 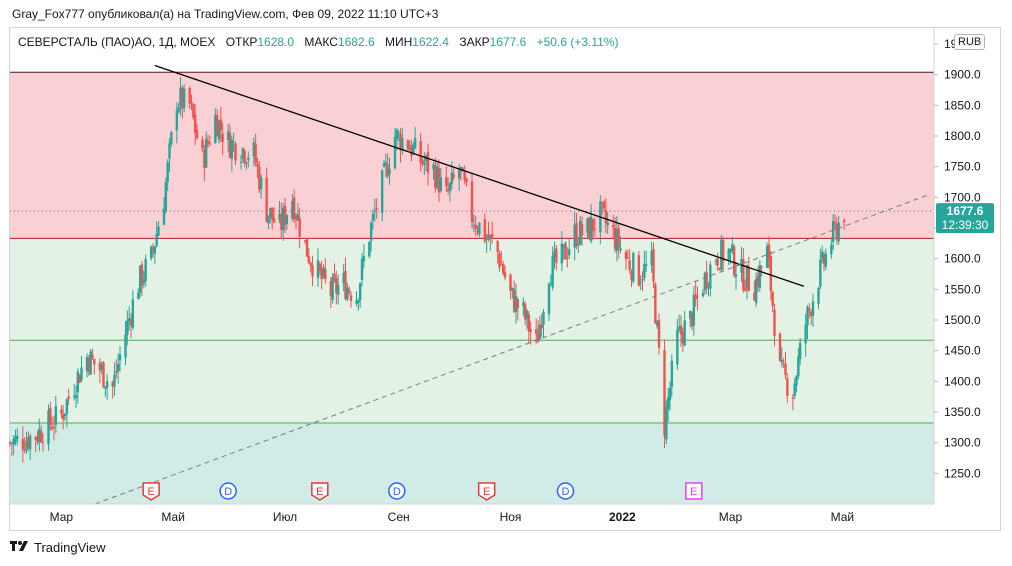 What do you see at coordinates (511, 517) in the screenshot?
I see `time-tick-label: Ноя` at bounding box center [511, 517].